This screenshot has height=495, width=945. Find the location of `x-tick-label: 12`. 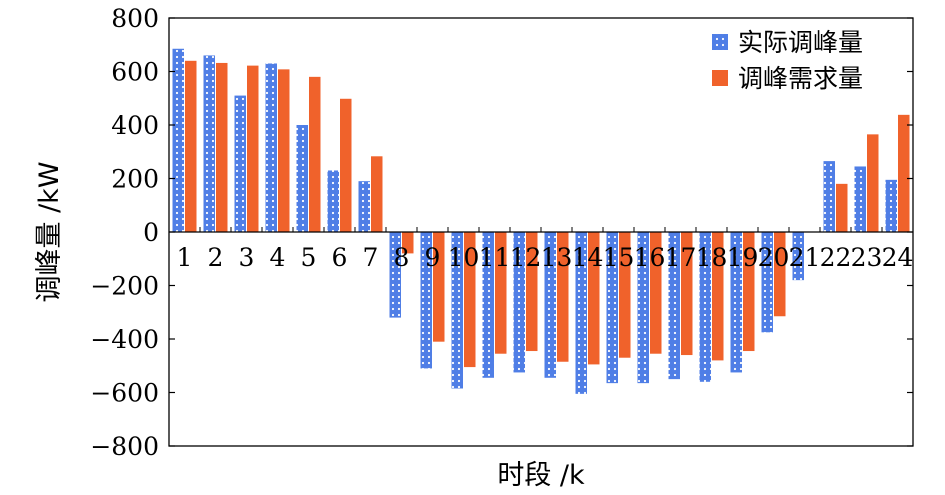

x-tick-label: 12 is located at coordinates (526, 257).